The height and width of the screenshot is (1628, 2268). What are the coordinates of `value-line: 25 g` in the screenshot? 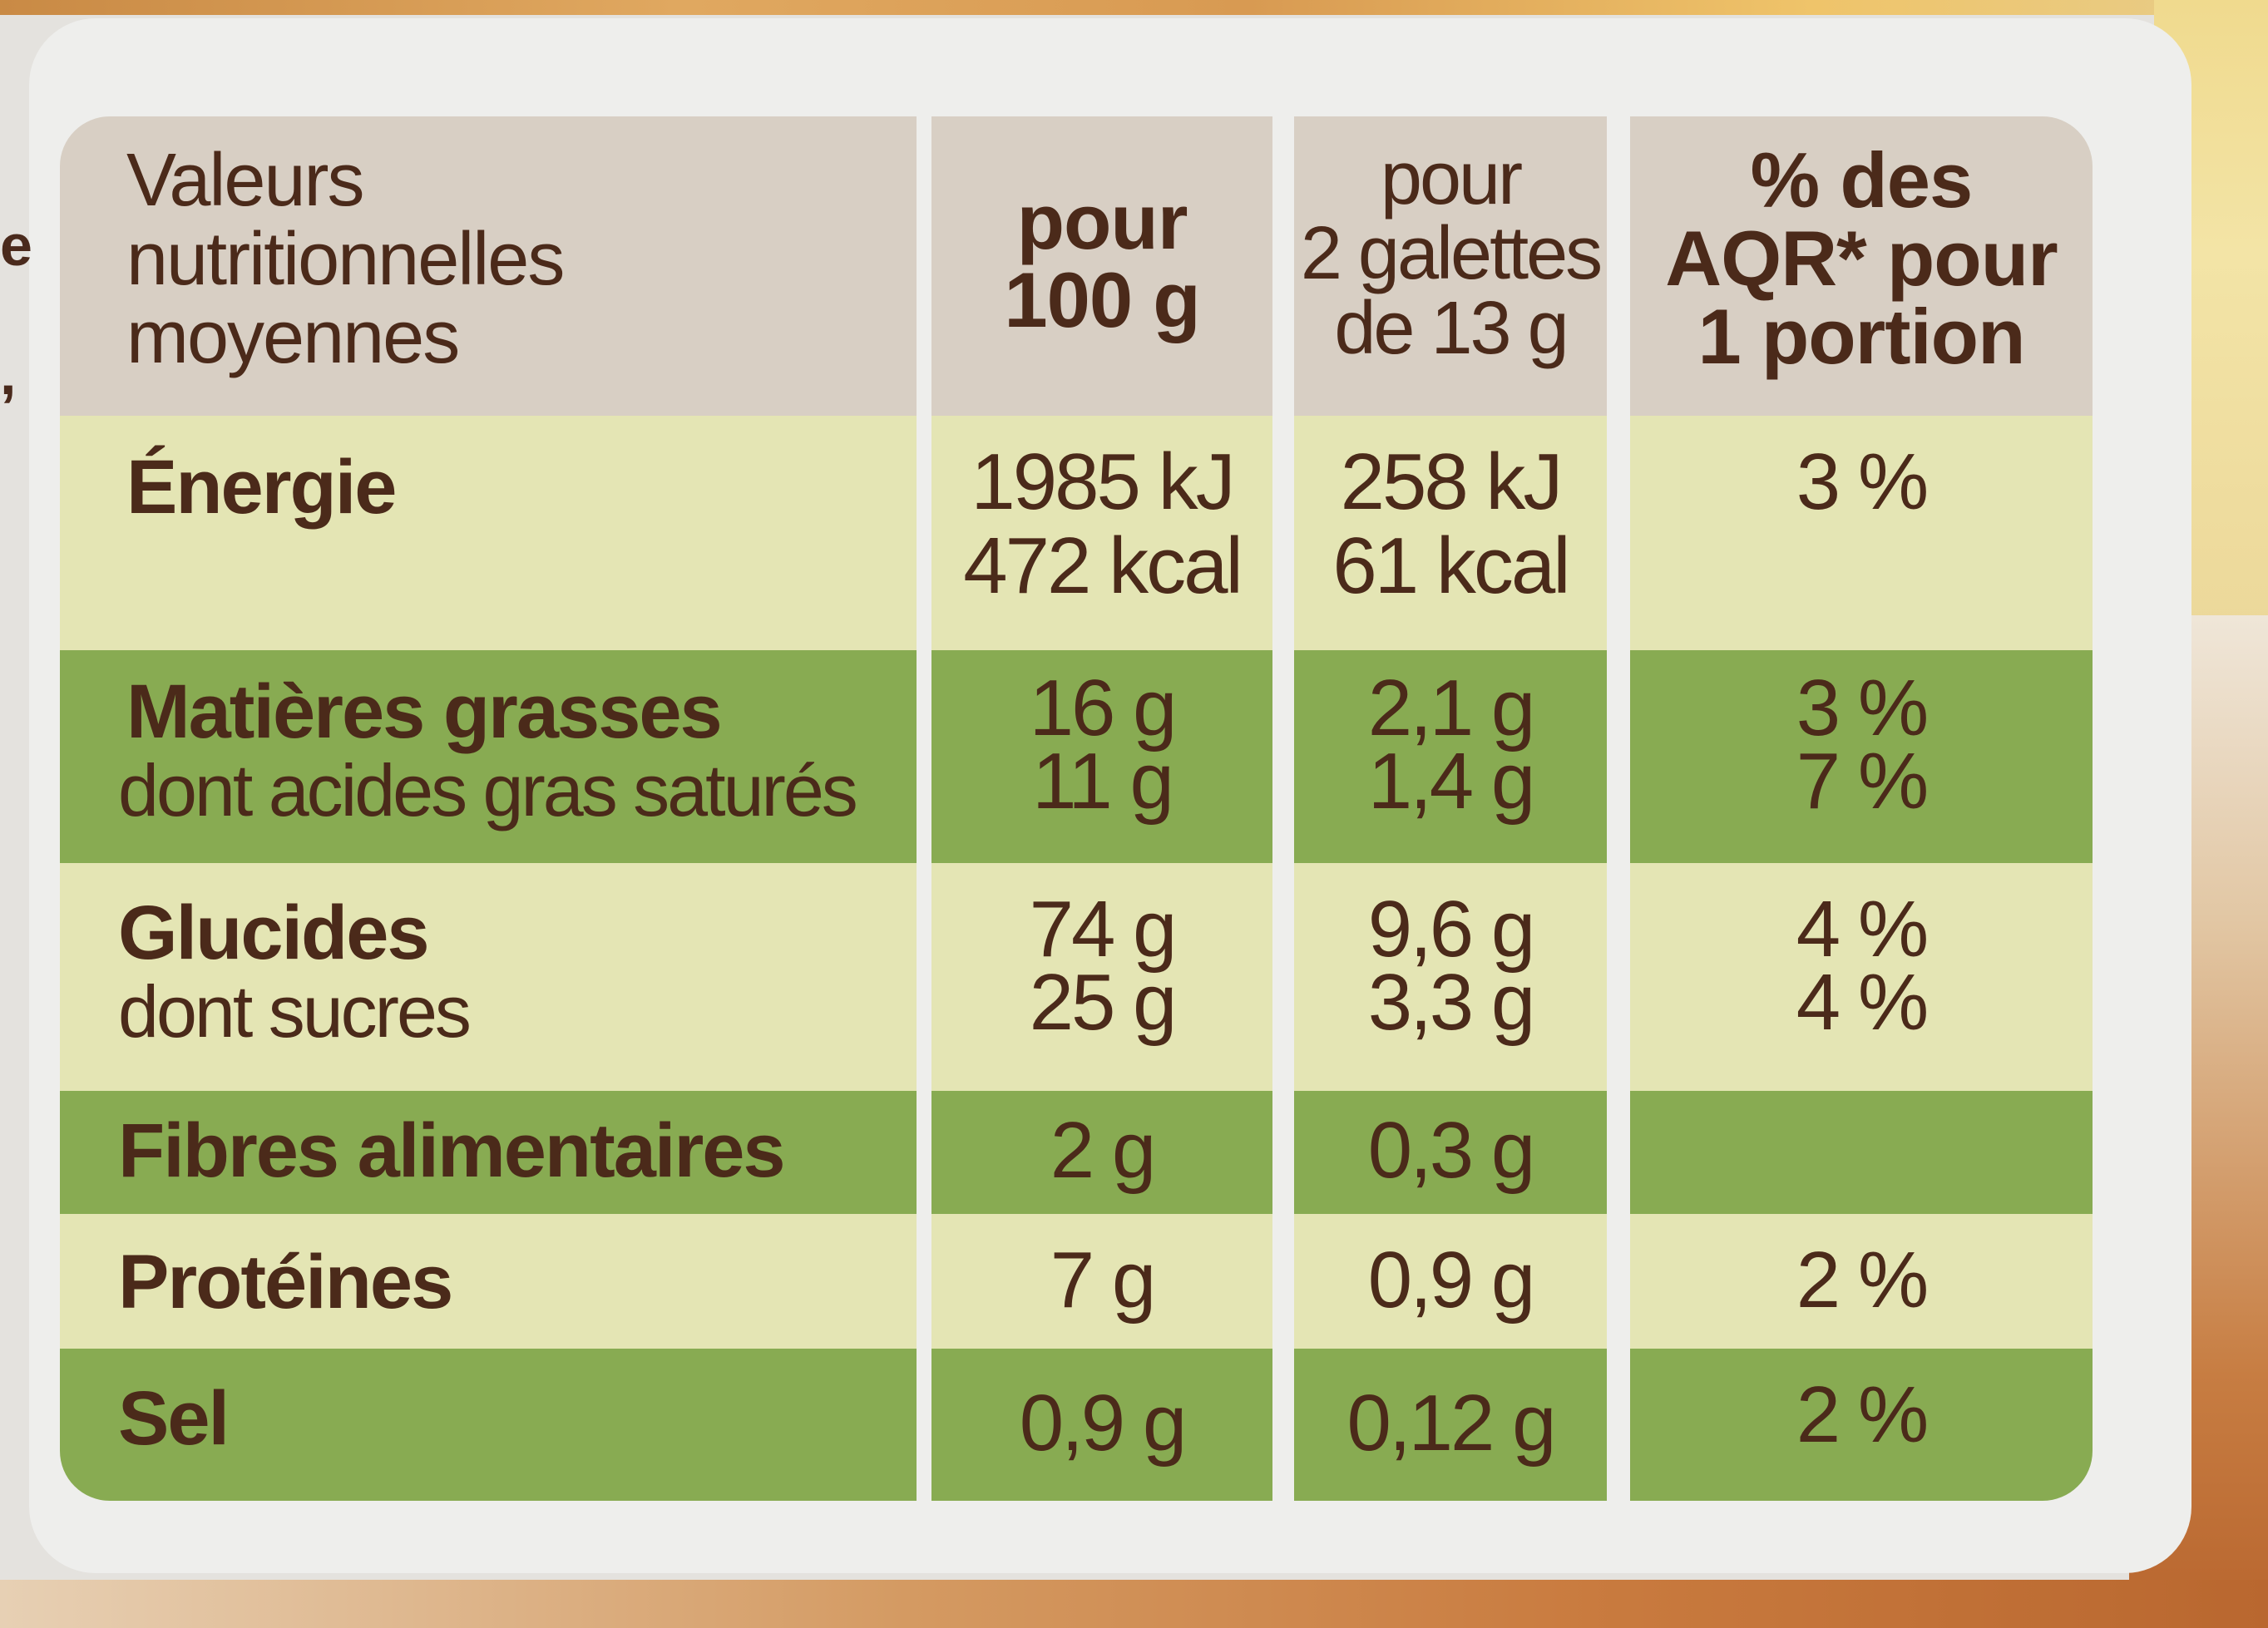 It's located at (1103, 1003).